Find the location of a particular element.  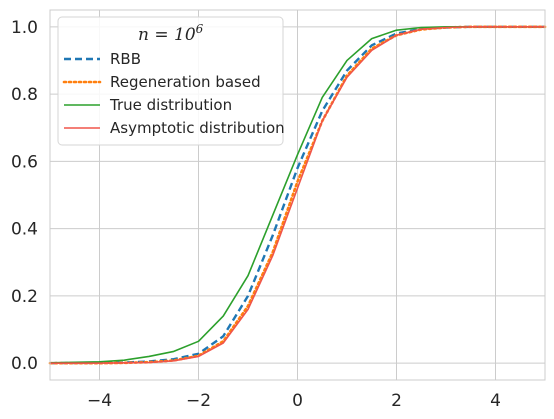

x-tick-label: 2 is located at coordinates (396, 401).